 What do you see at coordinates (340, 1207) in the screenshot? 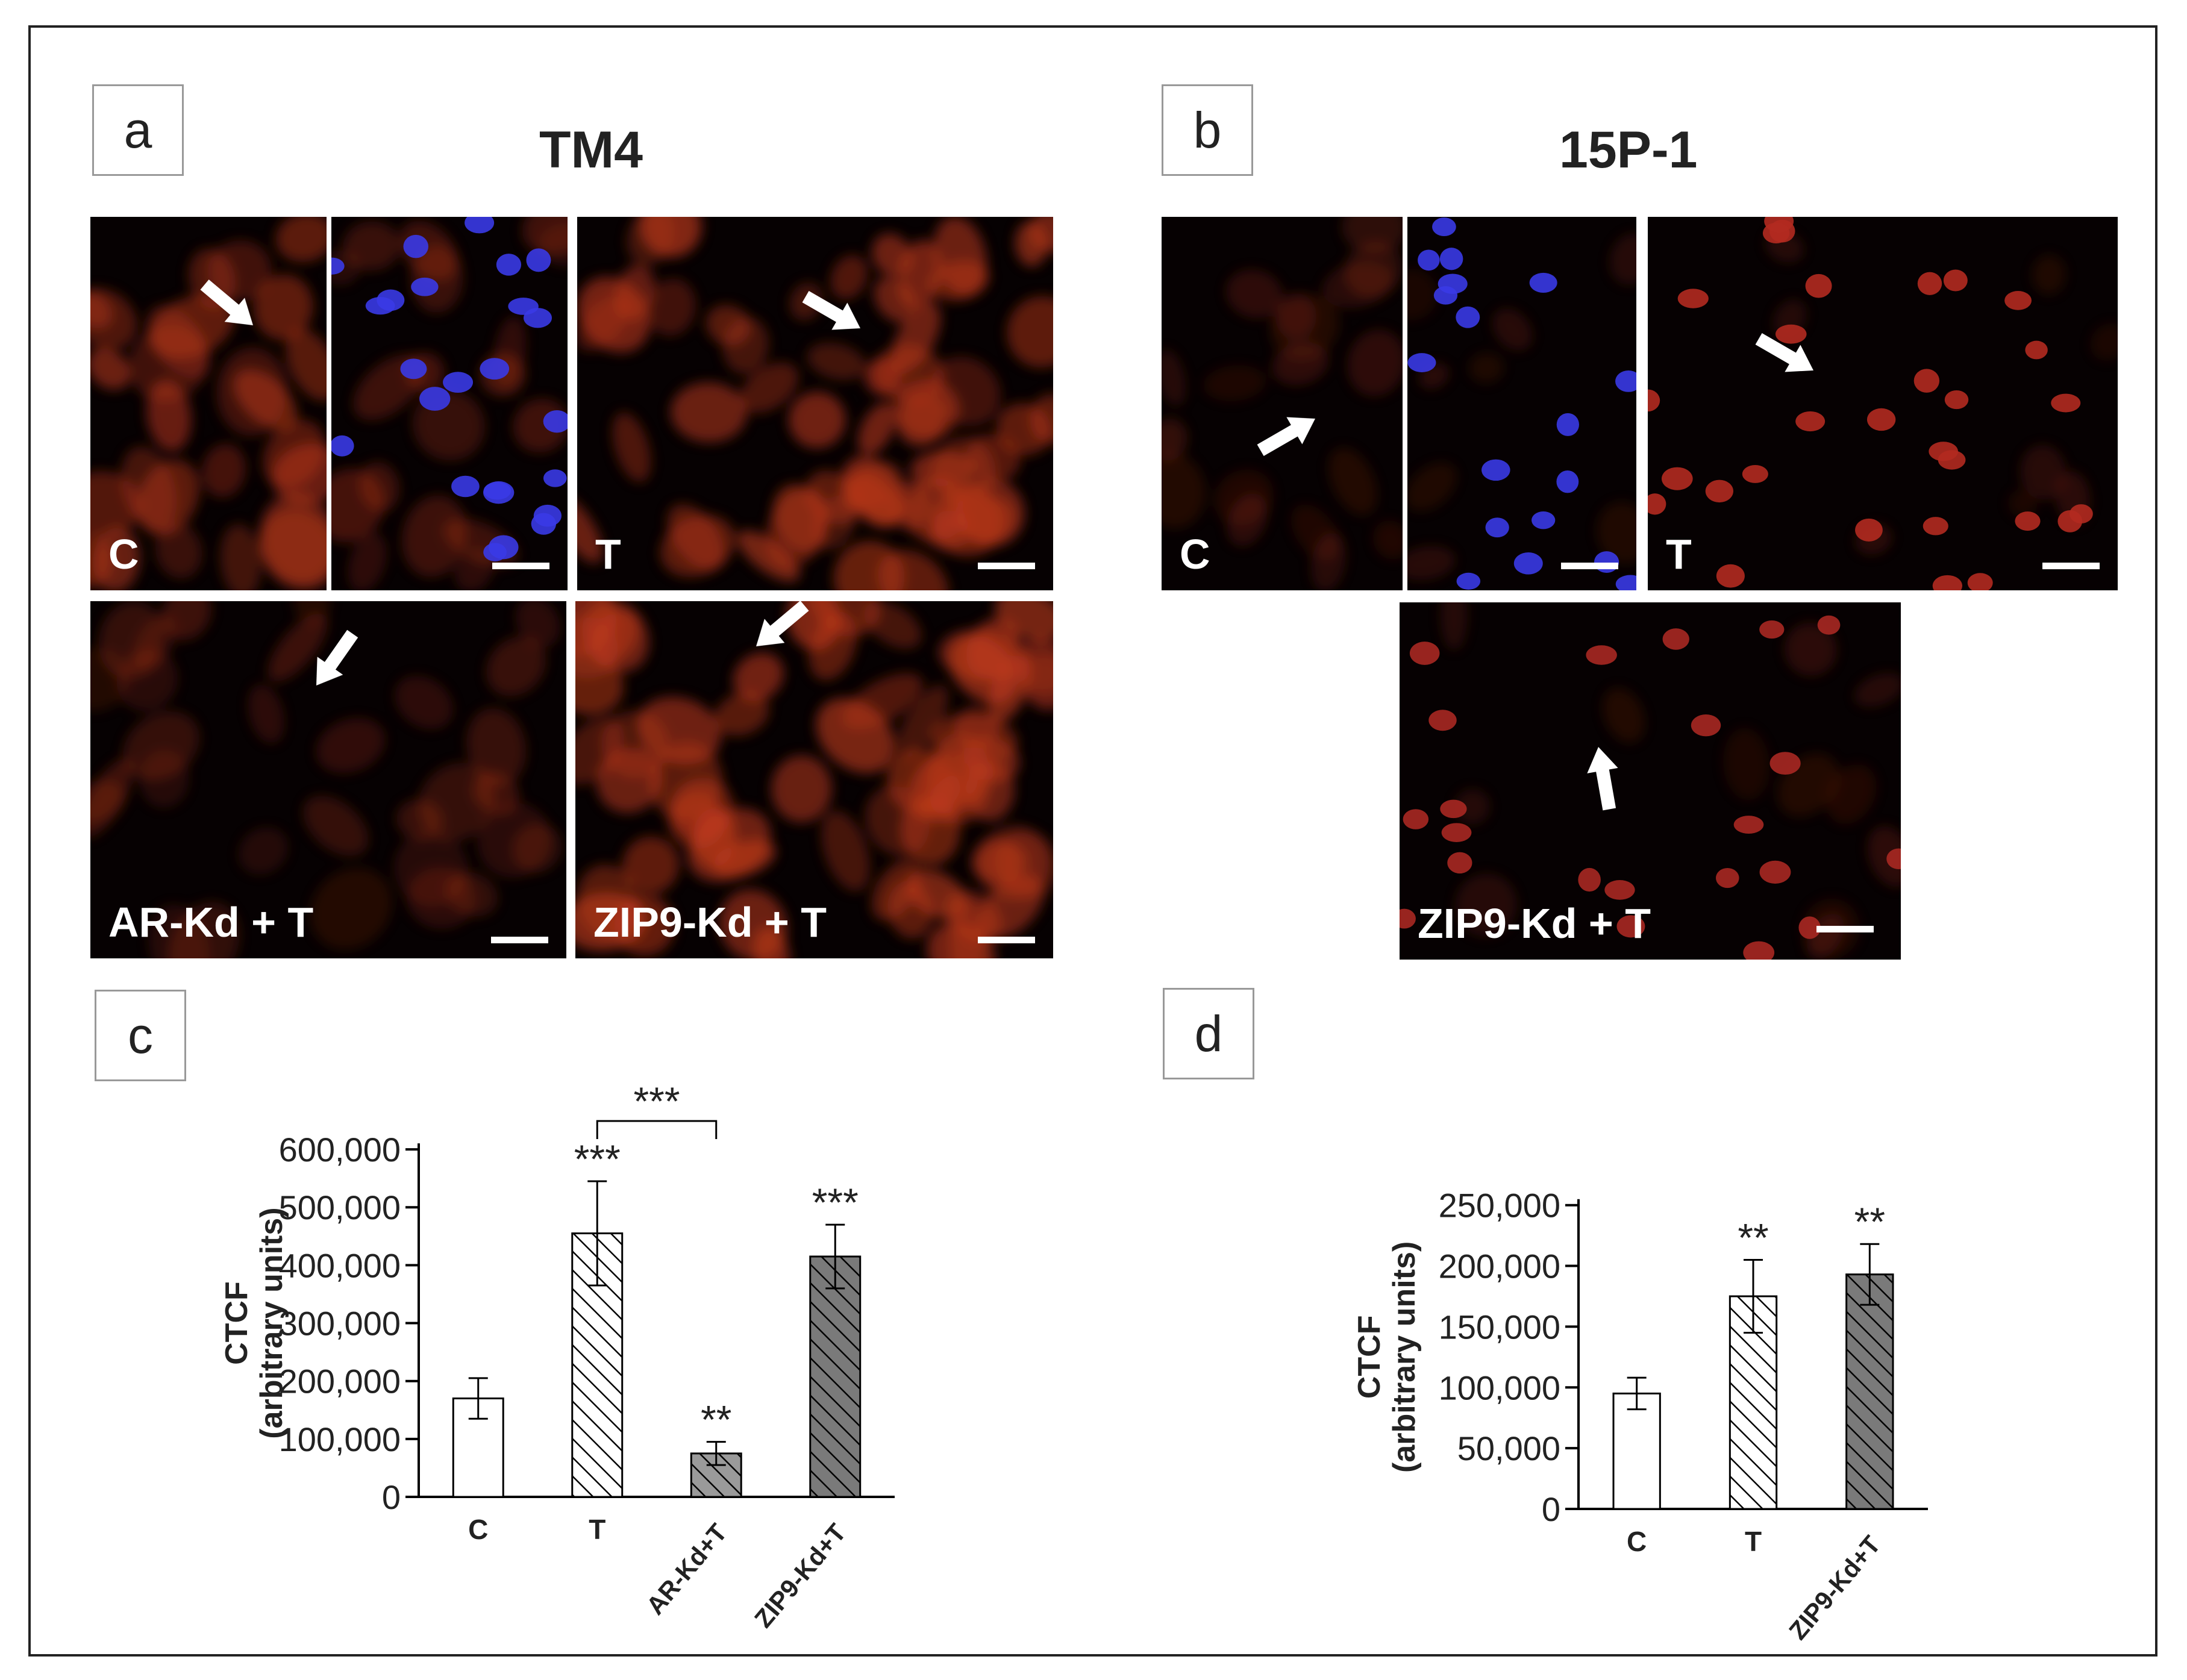
I see `y-tick-label: 500,000` at bounding box center [340, 1207].